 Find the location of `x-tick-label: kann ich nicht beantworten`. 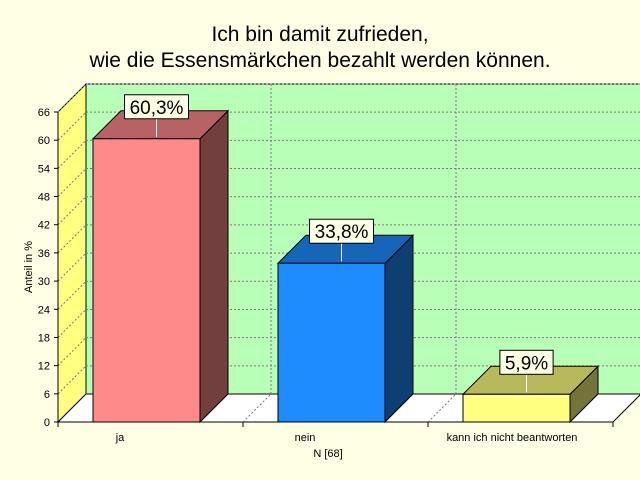

x-tick-label: kann ich nicht beantworten is located at coordinates (512, 438).